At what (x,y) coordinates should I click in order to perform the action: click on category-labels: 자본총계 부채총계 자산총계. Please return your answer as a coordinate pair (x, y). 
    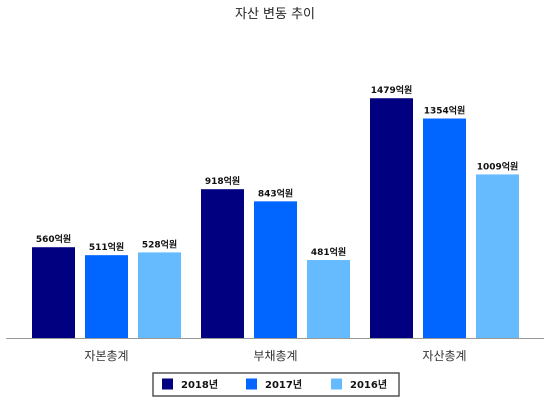
    Looking at the image, I should click on (275, 356).